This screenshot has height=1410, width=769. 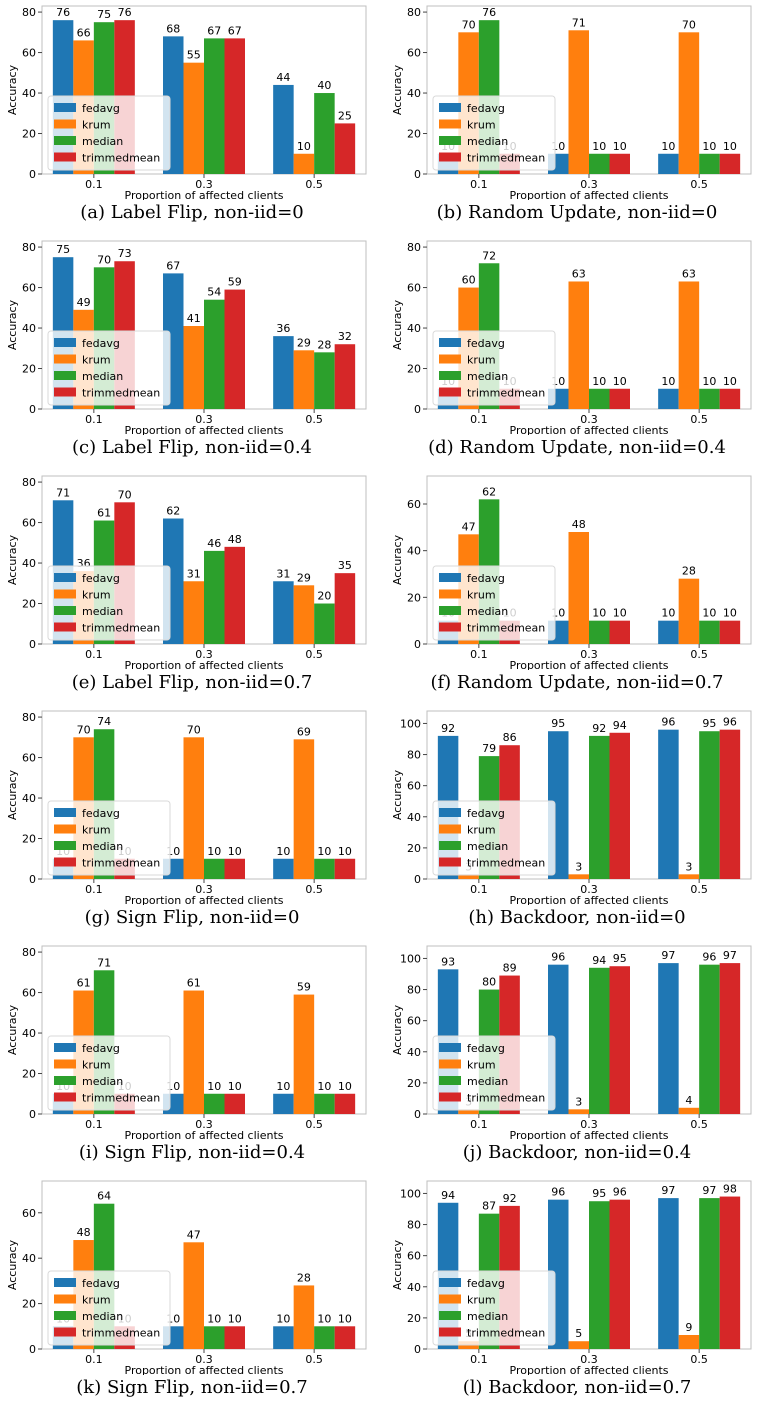 I want to click on bar-value-label: 94, so click(x=620, y=725).